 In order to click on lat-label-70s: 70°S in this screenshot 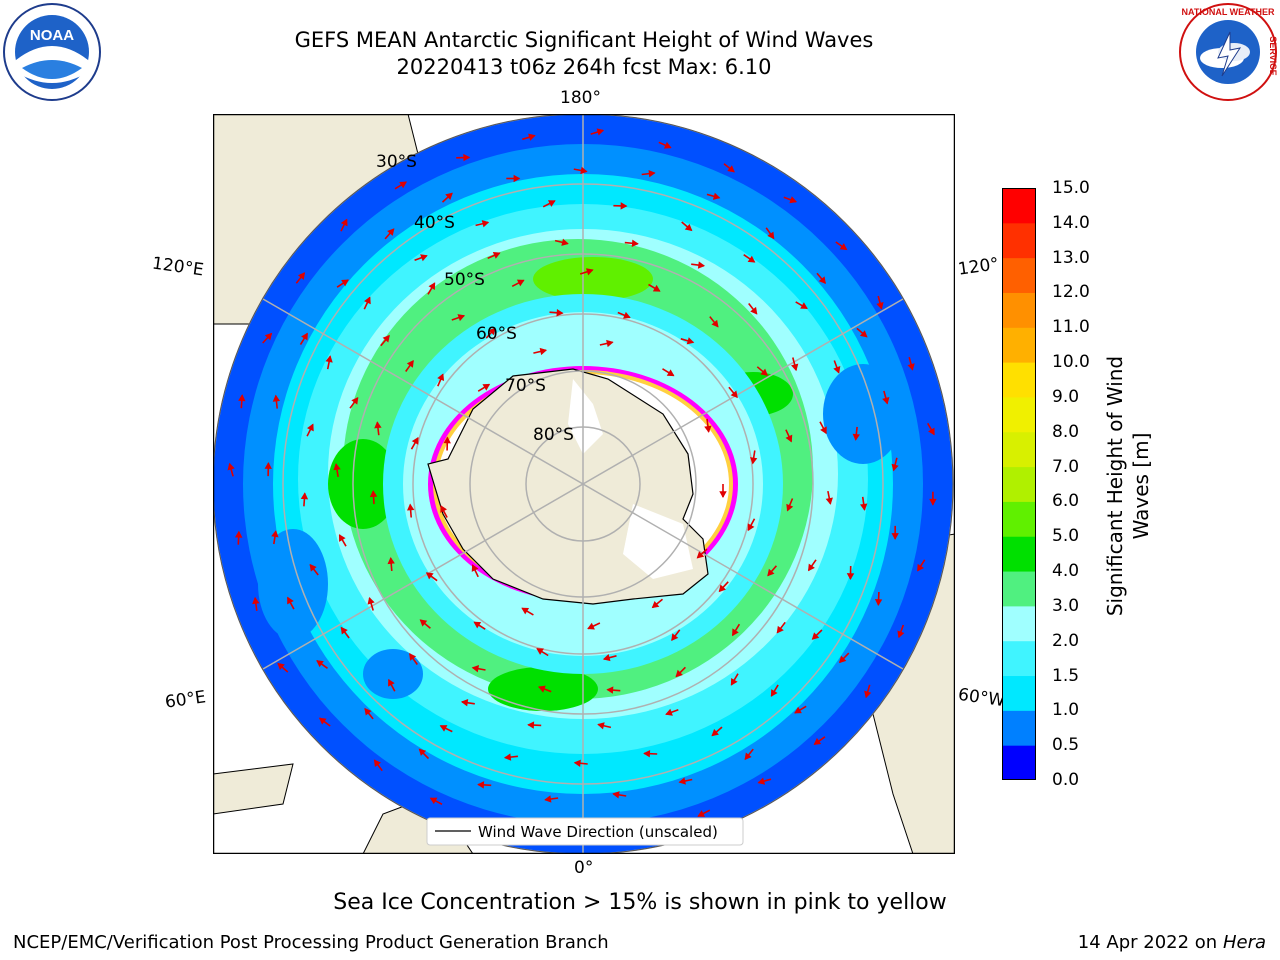, I will do `click(525, 386)`.